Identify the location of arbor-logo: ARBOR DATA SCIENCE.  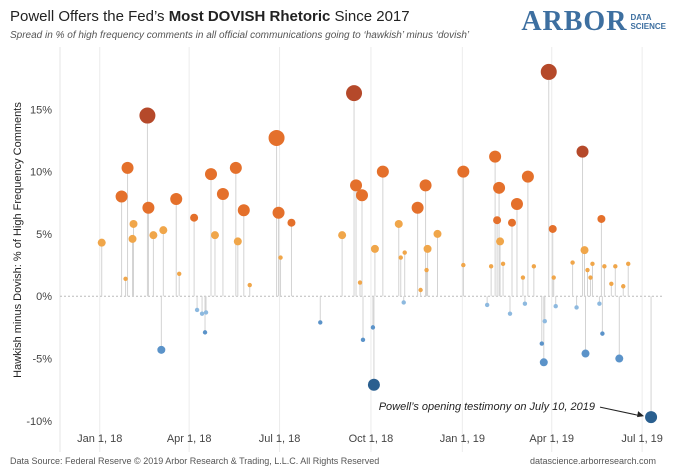
(593, 22).